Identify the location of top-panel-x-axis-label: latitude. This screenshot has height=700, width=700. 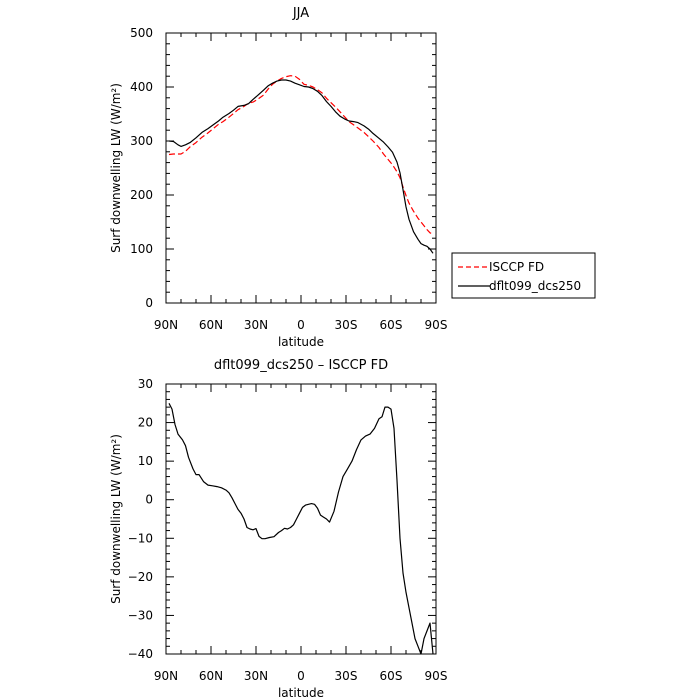
(301, 342).